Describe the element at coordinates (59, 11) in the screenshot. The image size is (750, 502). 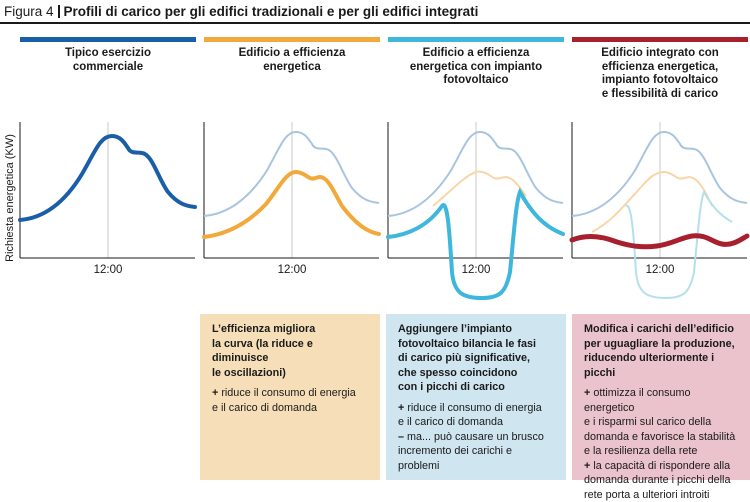
I see `title-separator` at that location.